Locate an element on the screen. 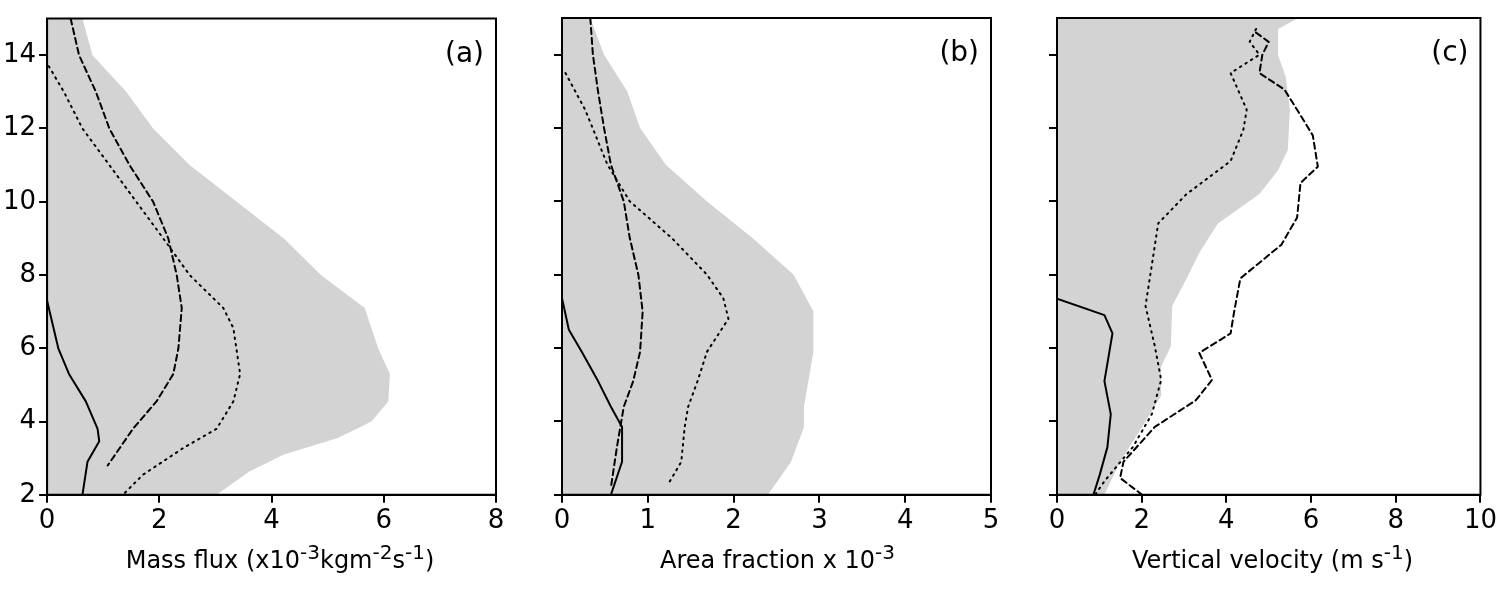 The height and width of the screenshot is (610, 1500). x-tick-label: 3 is located at coordinates (819, 519).